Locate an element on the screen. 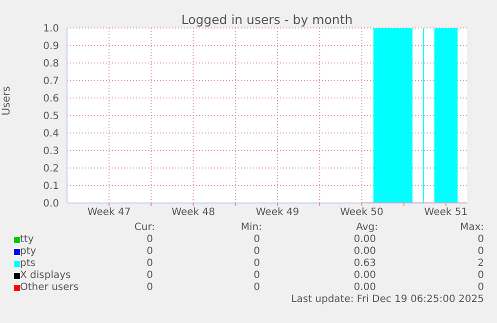 The image size is (497, 323). legend-label: X displays is located at coordinates (45, 275).